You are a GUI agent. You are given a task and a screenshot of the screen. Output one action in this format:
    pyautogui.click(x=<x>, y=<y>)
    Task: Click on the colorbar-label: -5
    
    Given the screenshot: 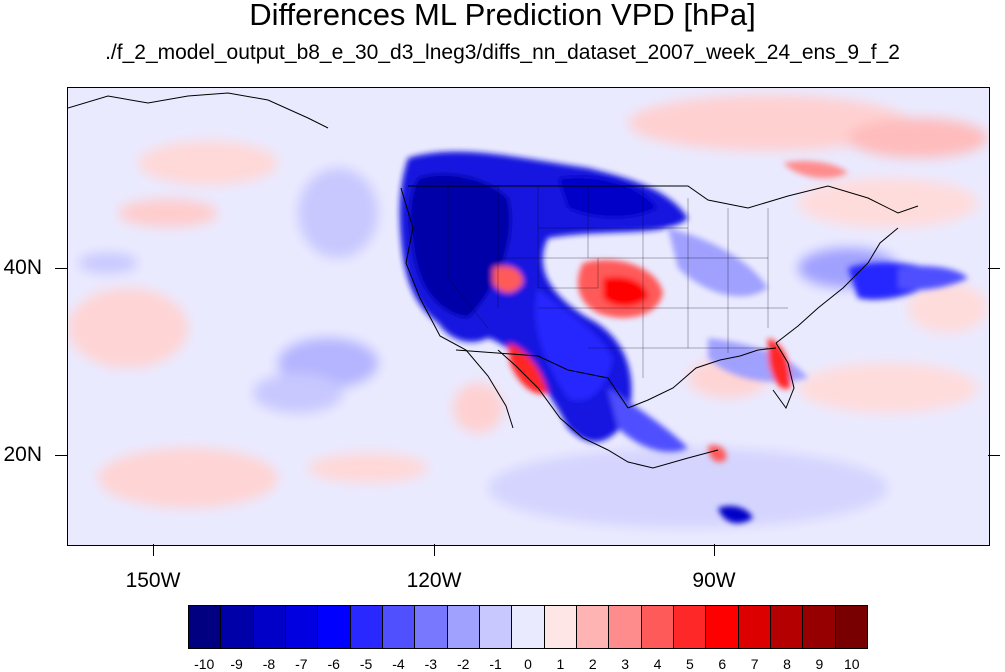 What is the action you would take?
    pyautogui.click(x=366, y=664)
    